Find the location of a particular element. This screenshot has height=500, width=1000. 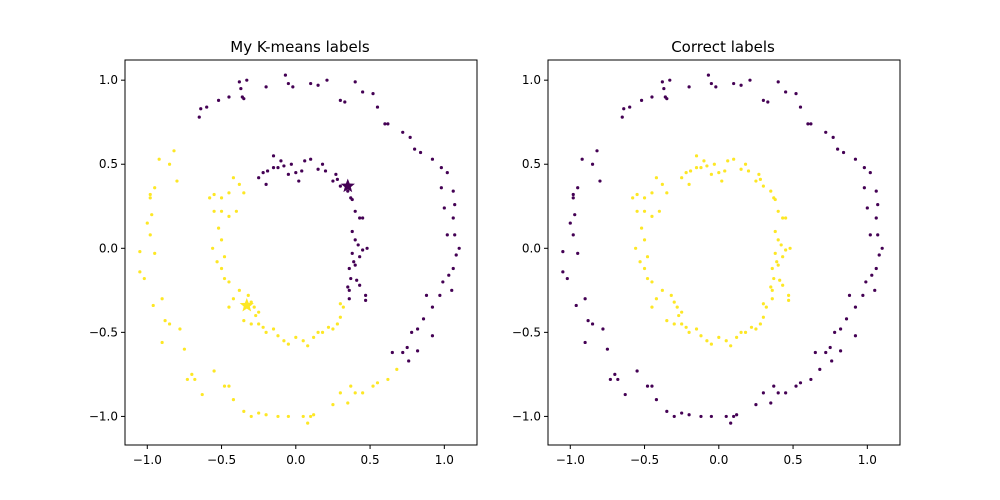

kmeans-y-tick-label: 0.5 is located at coordinates (108, 164).